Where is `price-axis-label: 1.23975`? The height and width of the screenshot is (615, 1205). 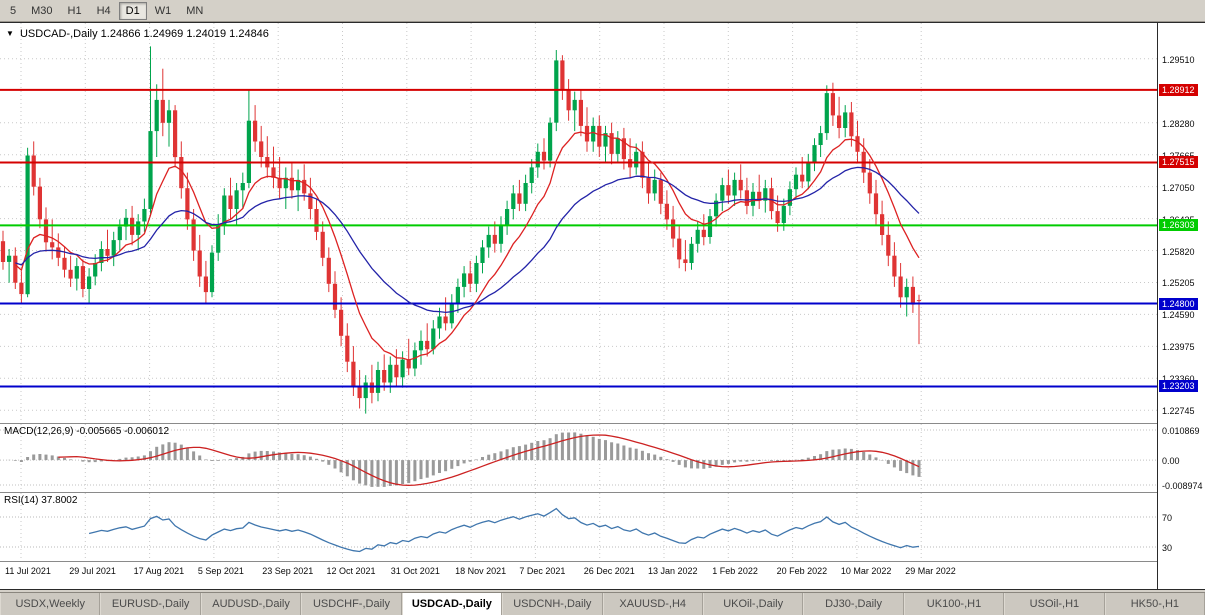
price-axis-label: 1.23975 is located at coordinates (1178, 347).